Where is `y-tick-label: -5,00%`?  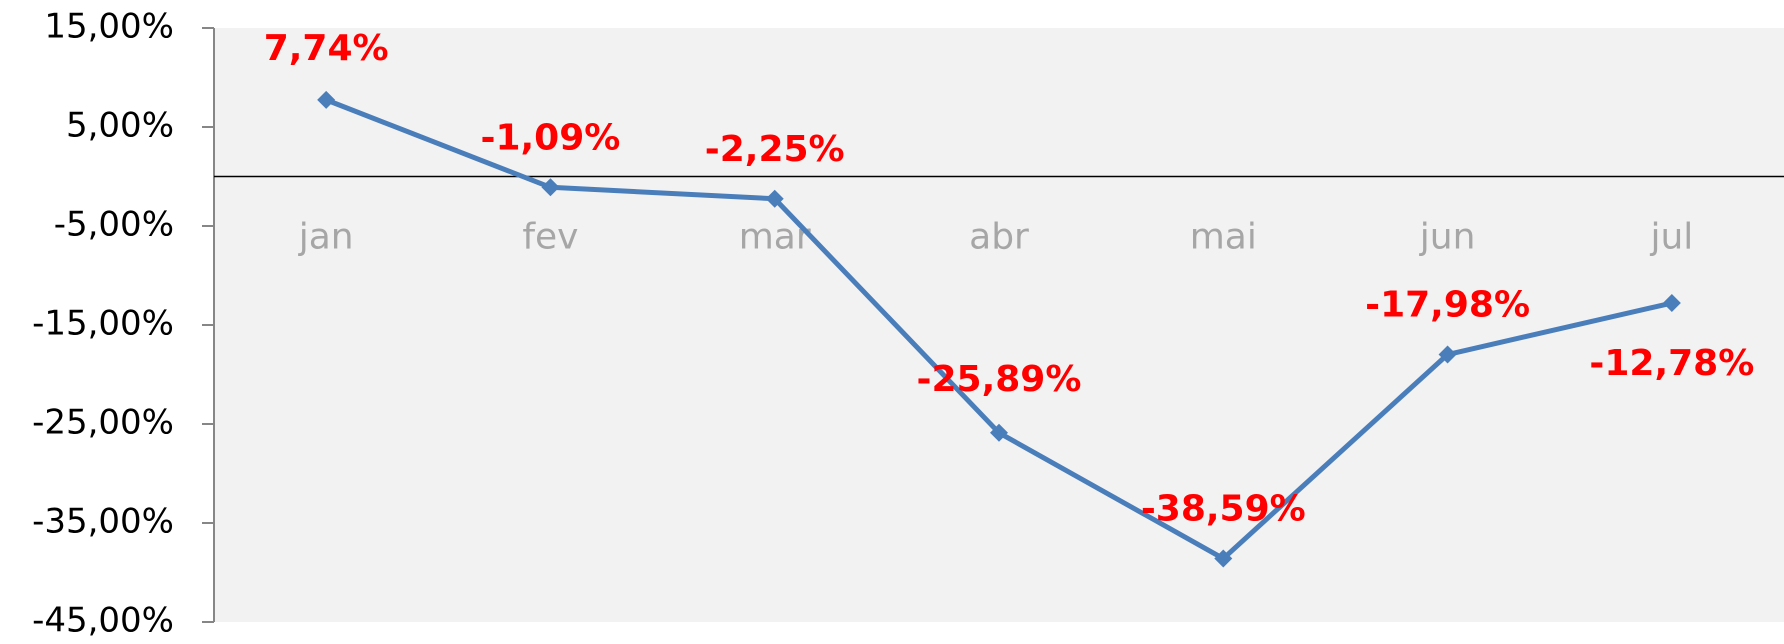 y-tick-label: -5,00% is located at coordinates (114, 225).